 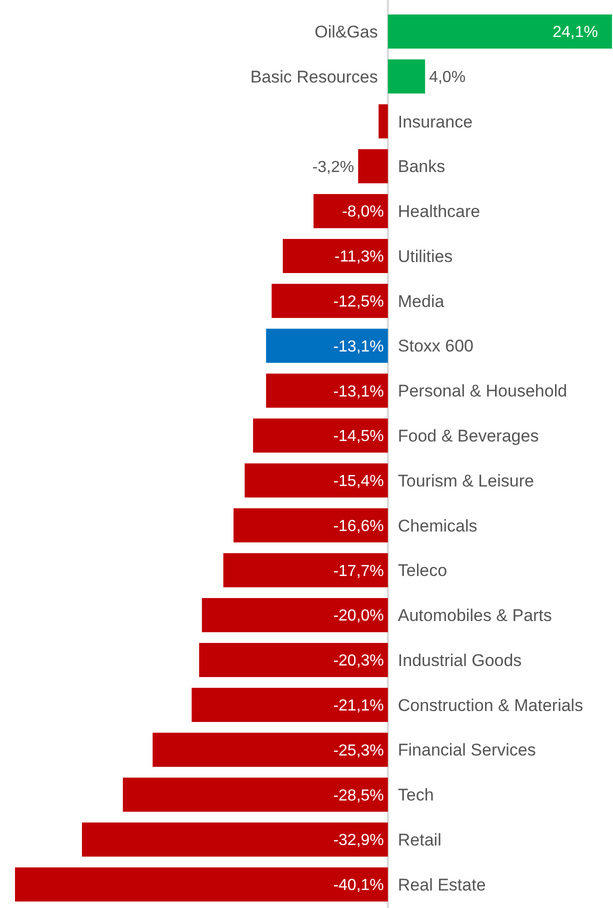 What do you see at coordinates (468, 436) in the screenshot?
I see `y-tick-label: Food & Beverages` at bounding box center [468, 436].